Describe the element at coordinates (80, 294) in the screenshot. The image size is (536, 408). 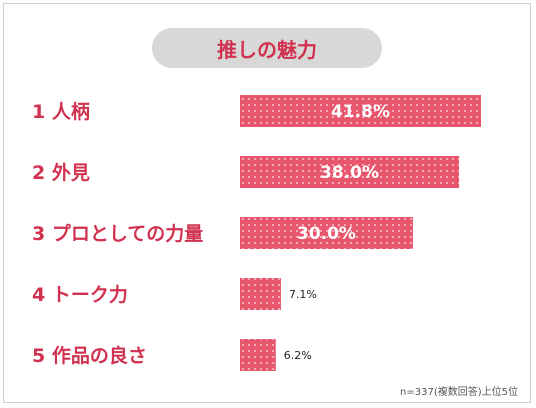
I see `category-label: 4 トーク力` at that location.